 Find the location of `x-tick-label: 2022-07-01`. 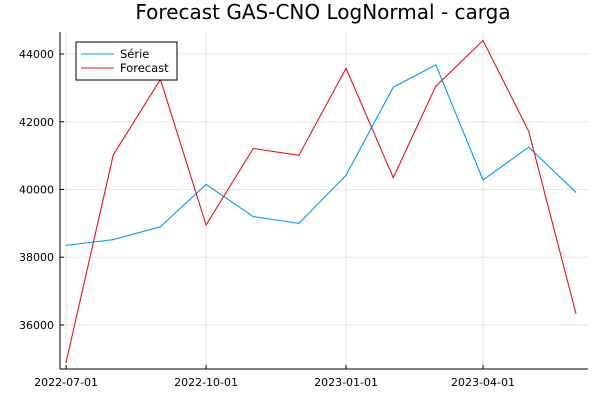

x-tick-label: 2022-07-01 is located at coordinates (66, 382).